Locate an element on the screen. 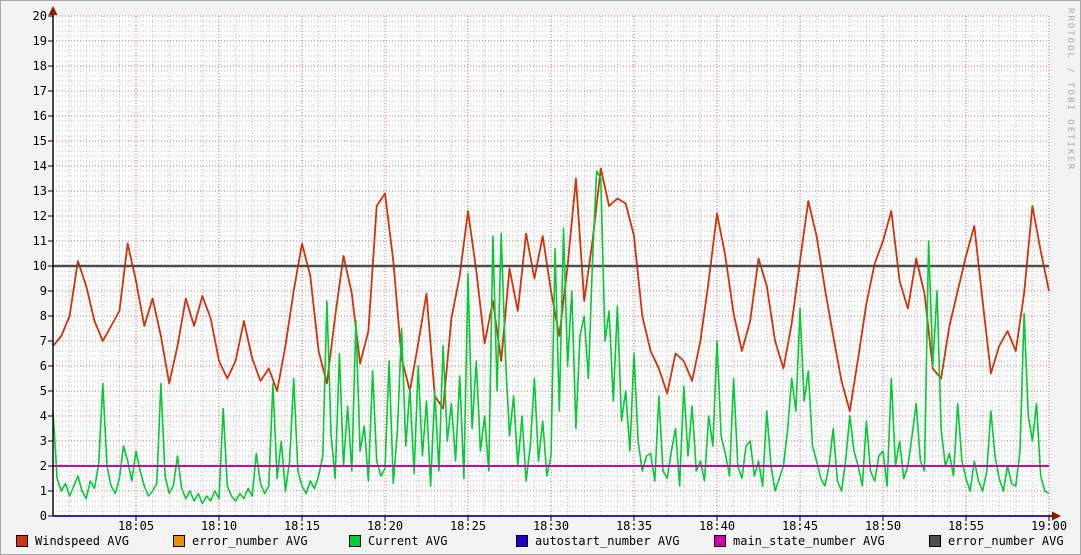 The image size is (1081, 555). svg-text: 18:50 is located at coordinates (883, 526).